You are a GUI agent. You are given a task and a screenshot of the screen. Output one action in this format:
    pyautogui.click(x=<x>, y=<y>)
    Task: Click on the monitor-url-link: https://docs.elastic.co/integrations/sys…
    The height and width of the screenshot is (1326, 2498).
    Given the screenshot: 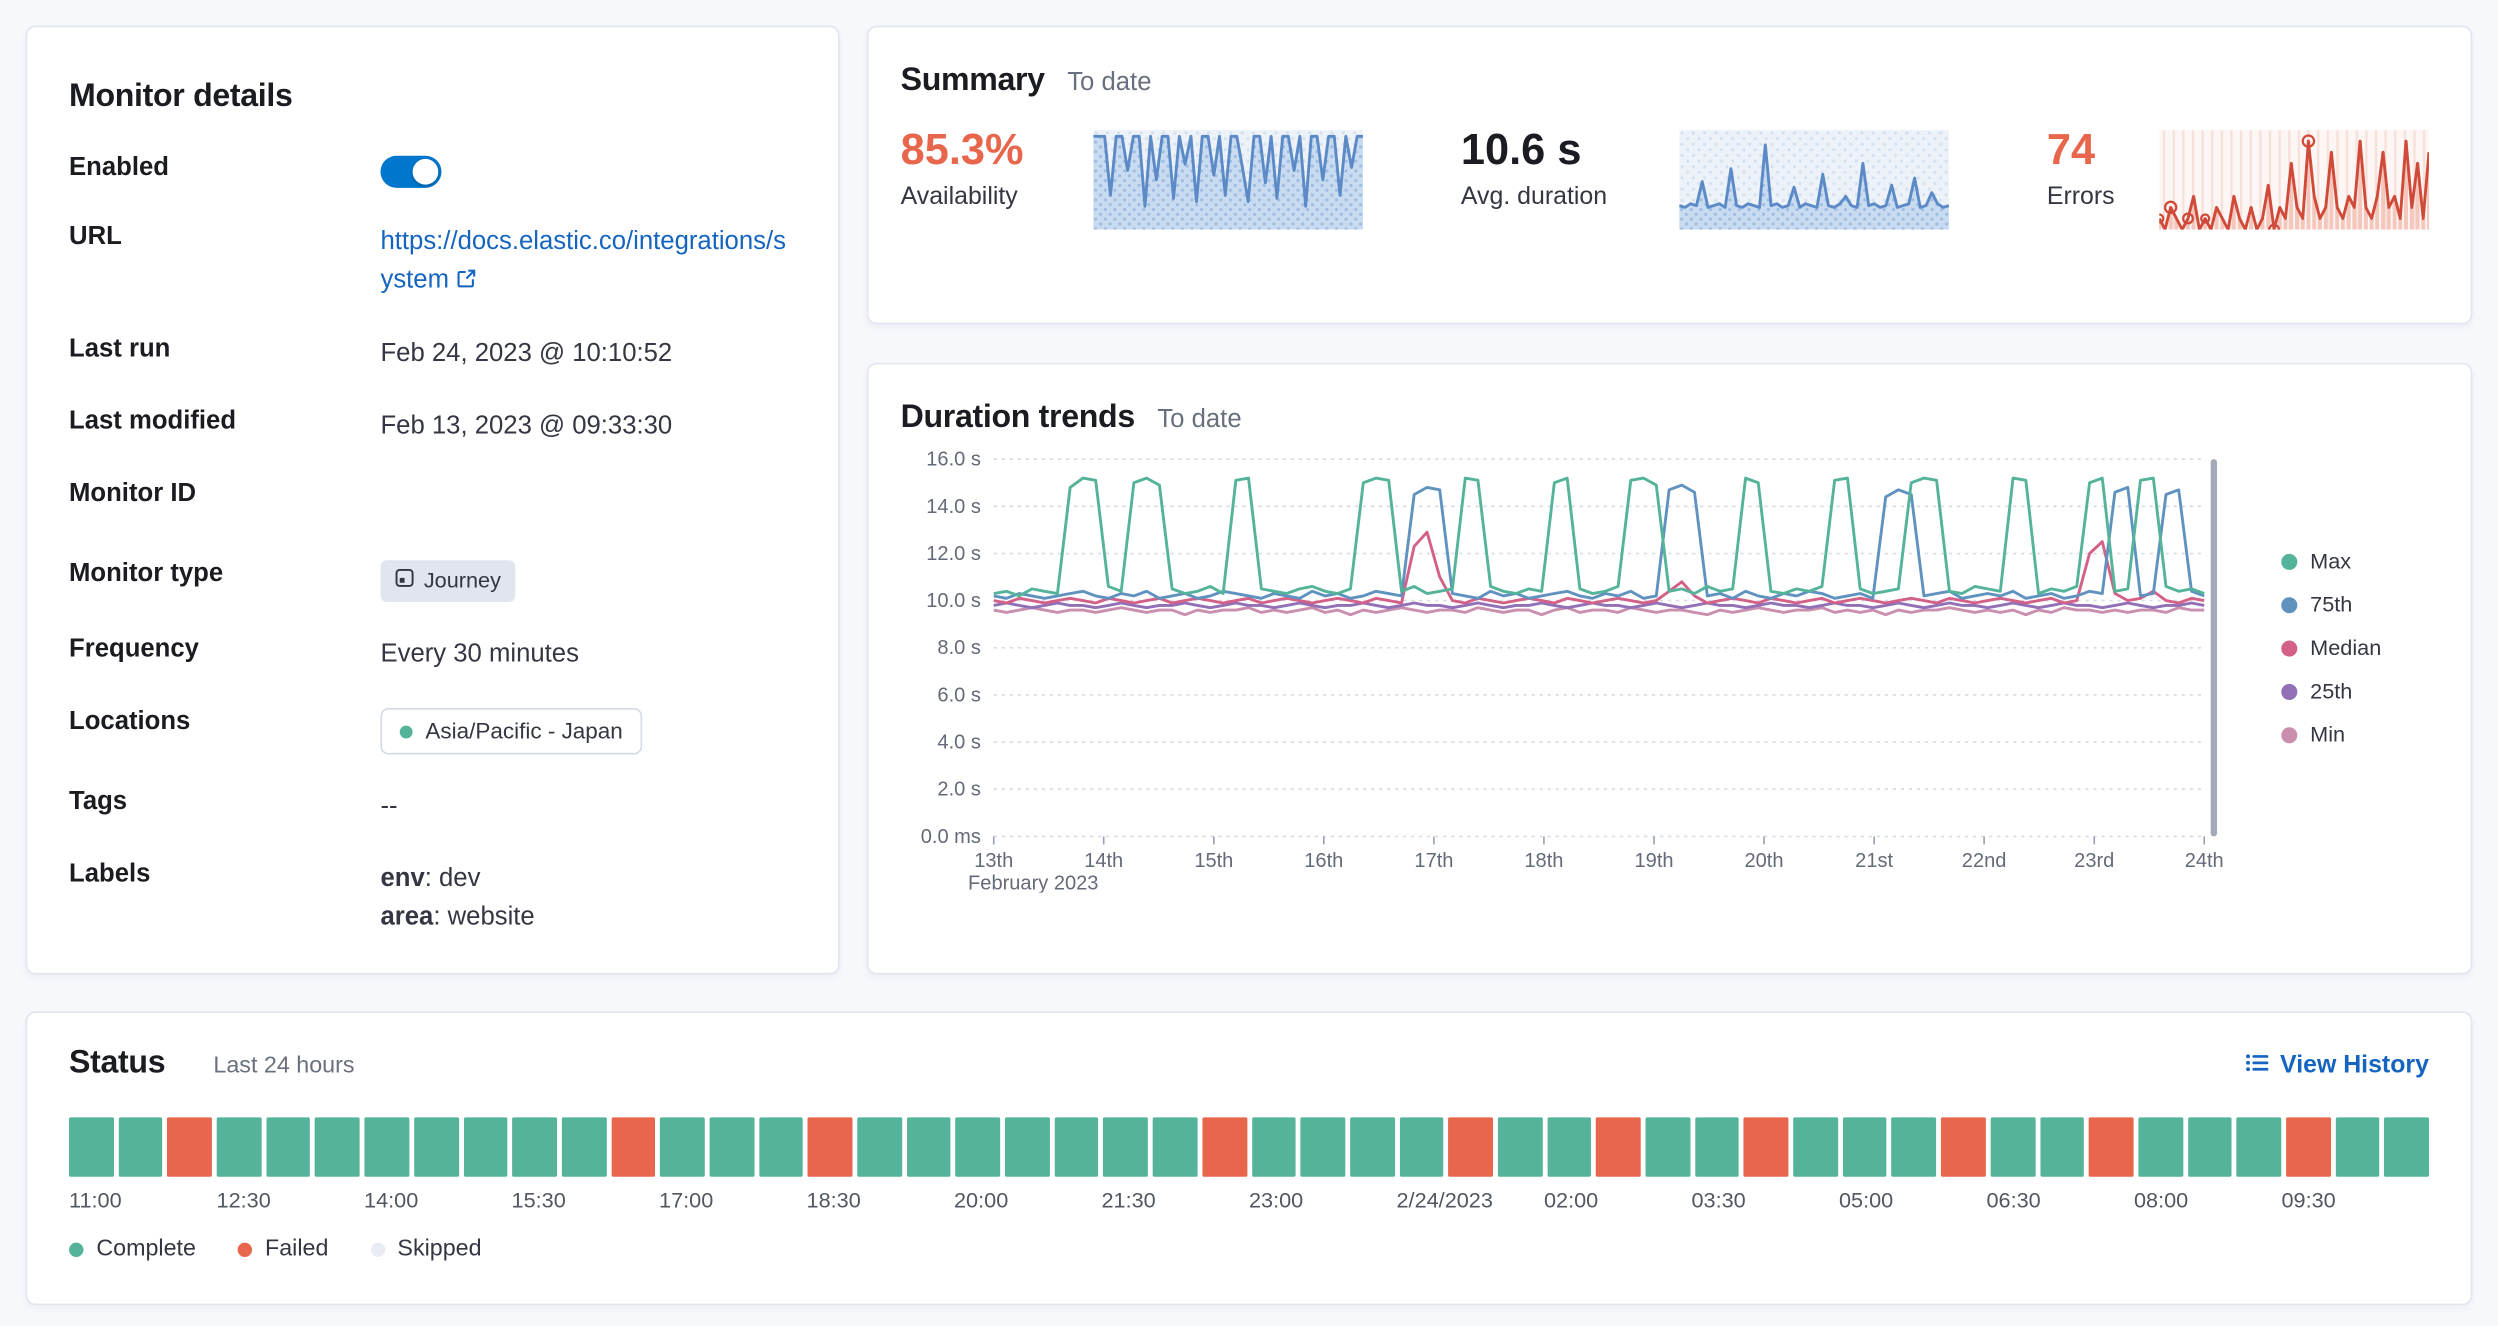 What is the action you would take?
    pyautogui.click(x=583, y=260)
    